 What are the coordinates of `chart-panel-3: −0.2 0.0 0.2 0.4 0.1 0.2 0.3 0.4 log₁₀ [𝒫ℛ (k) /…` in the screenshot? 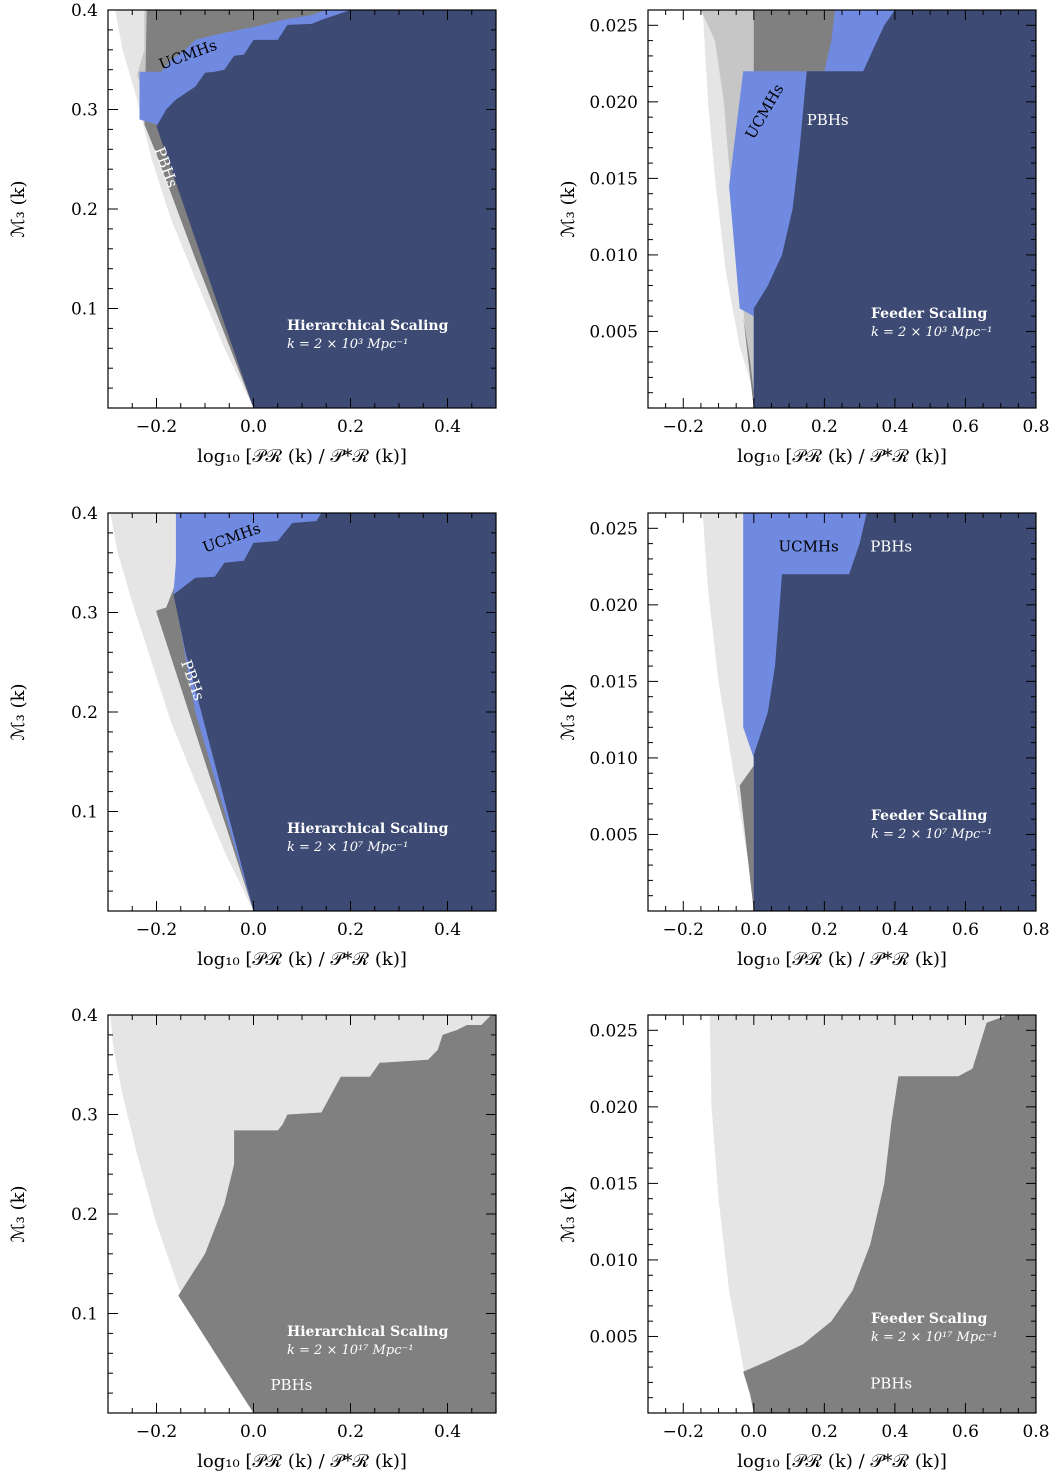 It's located at (252, 737).